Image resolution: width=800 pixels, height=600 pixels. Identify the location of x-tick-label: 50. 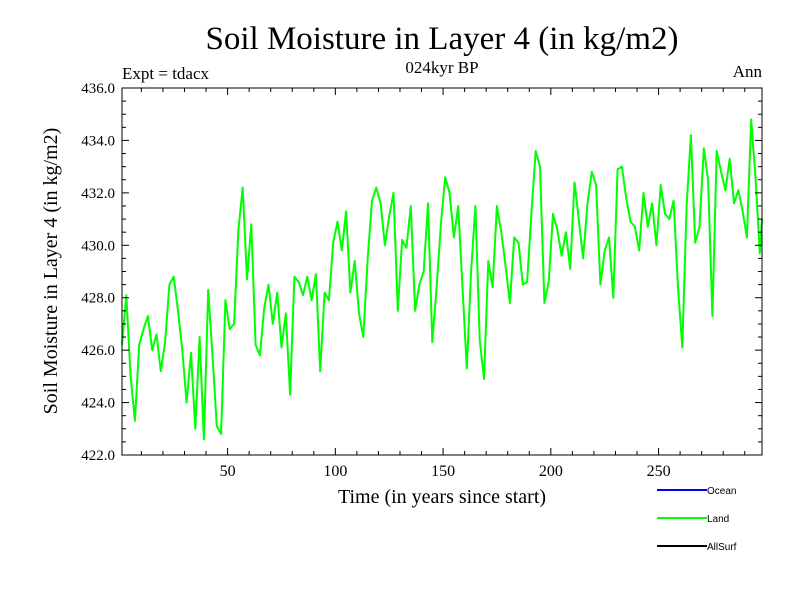
(228, 471).